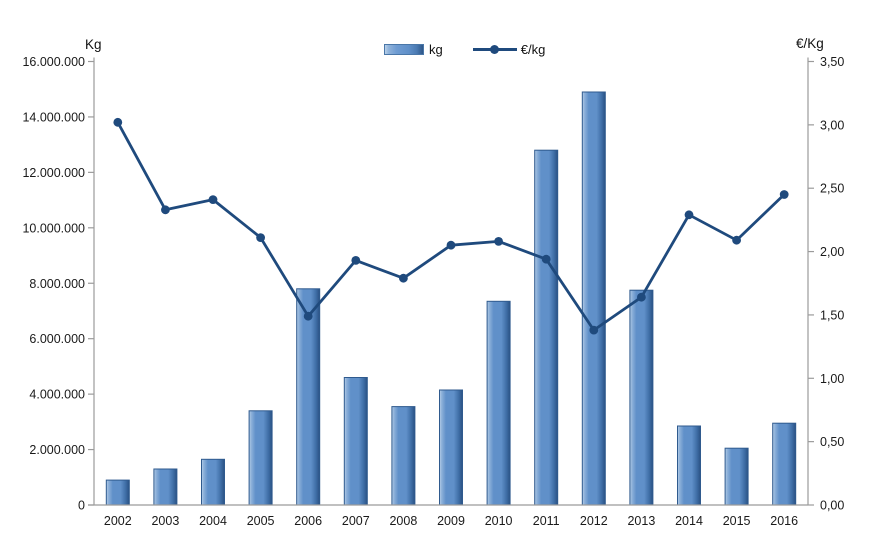 The image size is (892, 560). What do you see at coordinates (810, 43) in the screenshot?
I see `right-axis-title: €/Kg` at bounding box center [810, 43].